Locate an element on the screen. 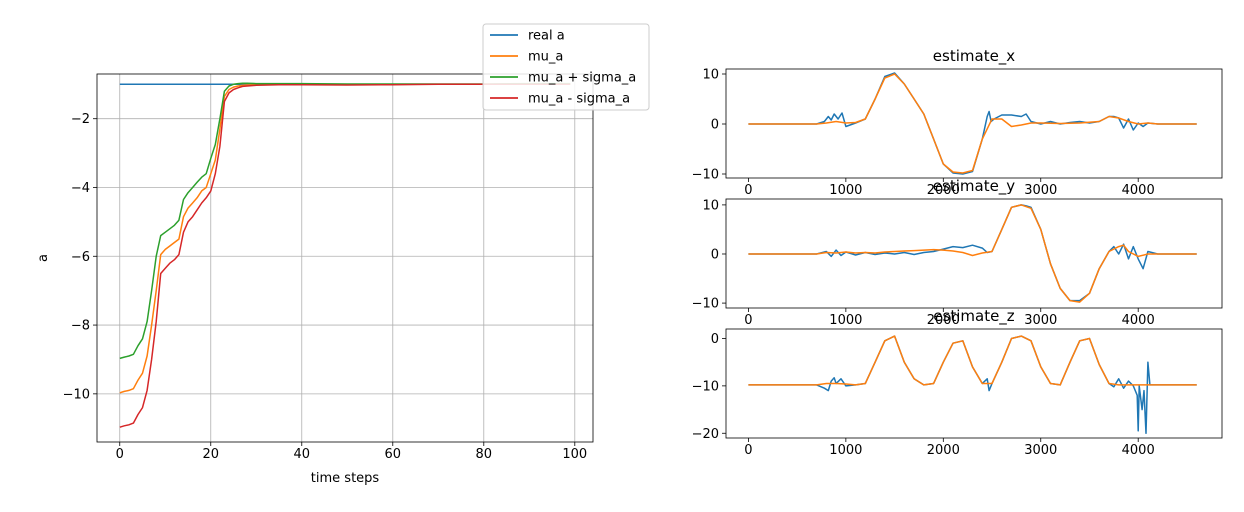 This screenshot has width=1244, height=512. chart-2-xtick-label-2: 2000 is located at coordinates (943, 320).